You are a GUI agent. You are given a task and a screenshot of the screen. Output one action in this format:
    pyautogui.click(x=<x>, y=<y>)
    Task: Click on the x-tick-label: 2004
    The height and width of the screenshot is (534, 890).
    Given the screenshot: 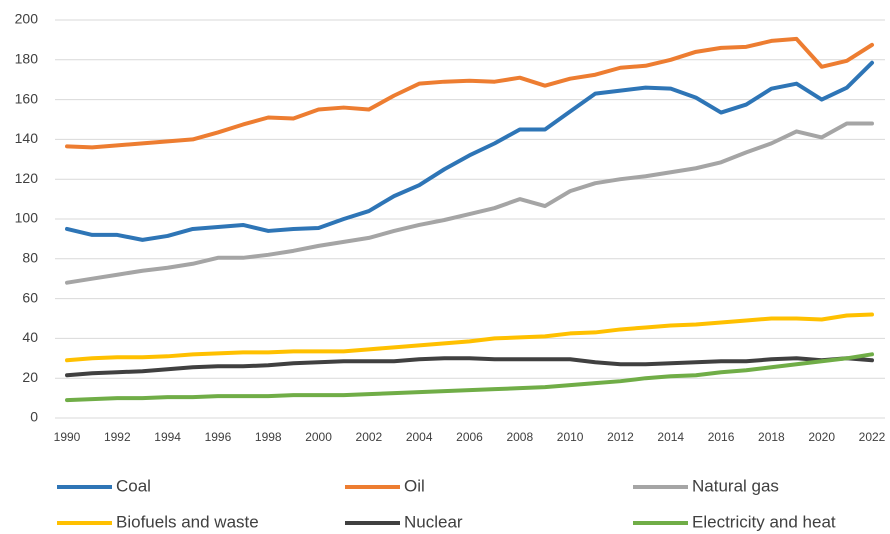 What is the action you would take?
    pyautogui.click(x=419, y=437)
    